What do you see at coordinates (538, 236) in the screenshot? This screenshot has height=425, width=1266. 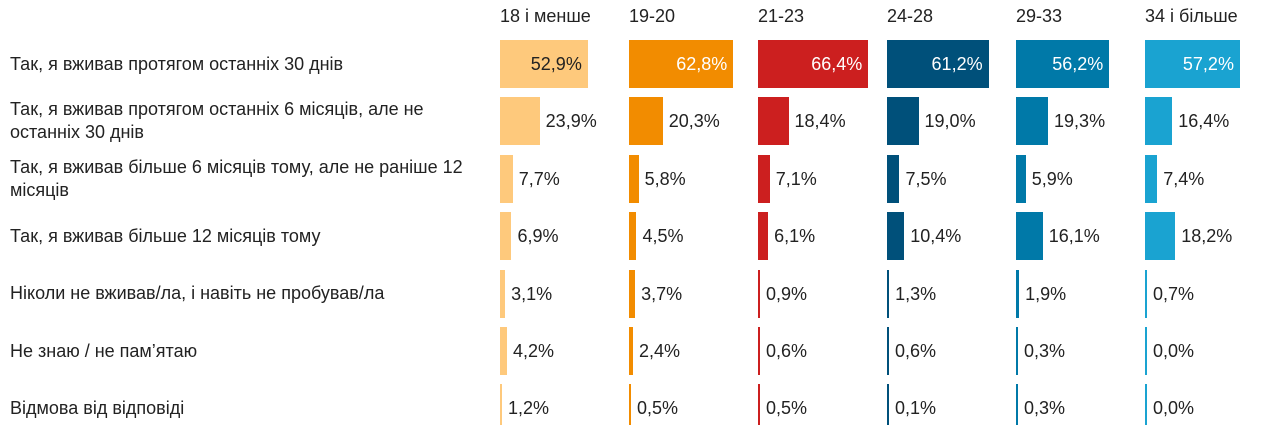 I see `value-label: 6,9%` at bounding box center [538, 236].